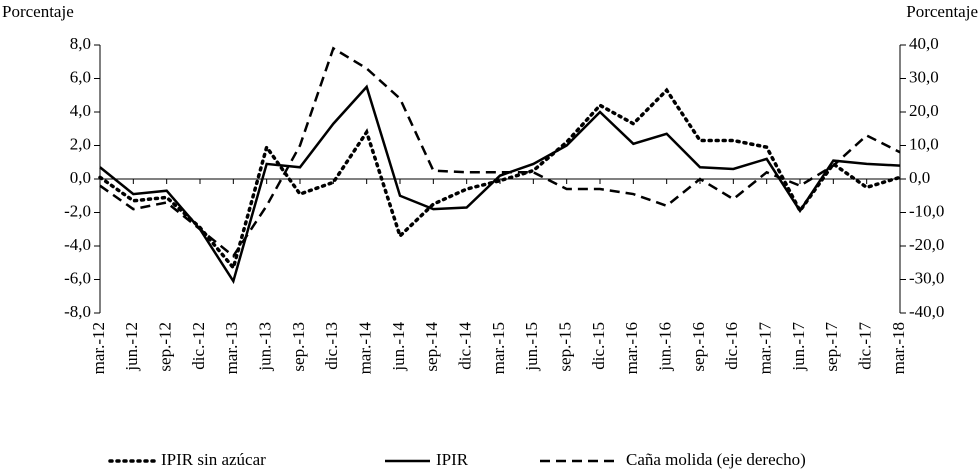 The height and width of the screenshot is (473, 980). Describe the element at coordinates (924, 143) in the screenshot. I see `y2-tick-label: 10,0` at that location.